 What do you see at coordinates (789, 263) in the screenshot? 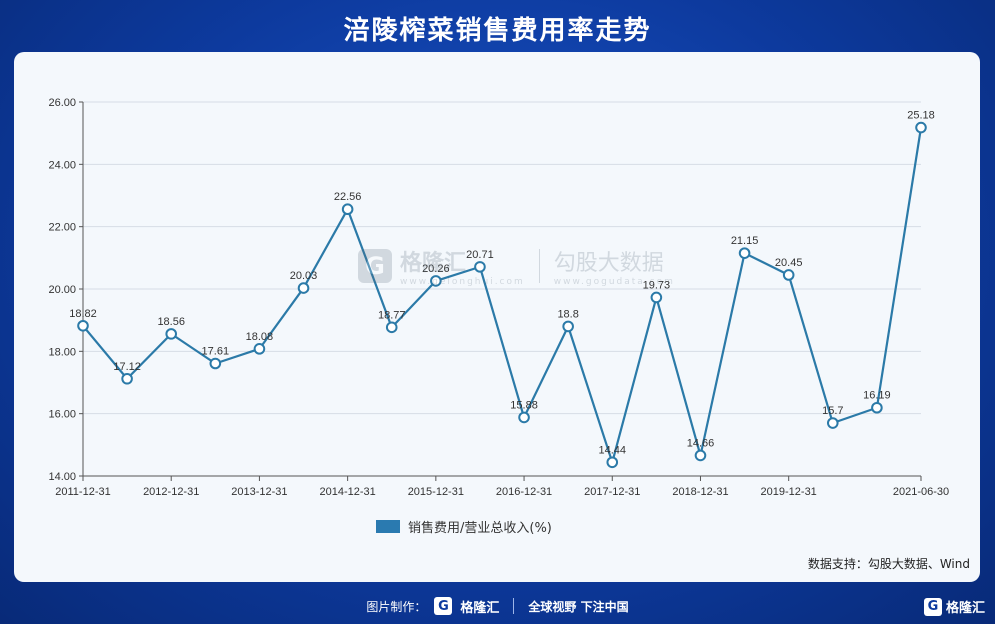
I see `data-label: 20.45` at bounding box center [789, 263].